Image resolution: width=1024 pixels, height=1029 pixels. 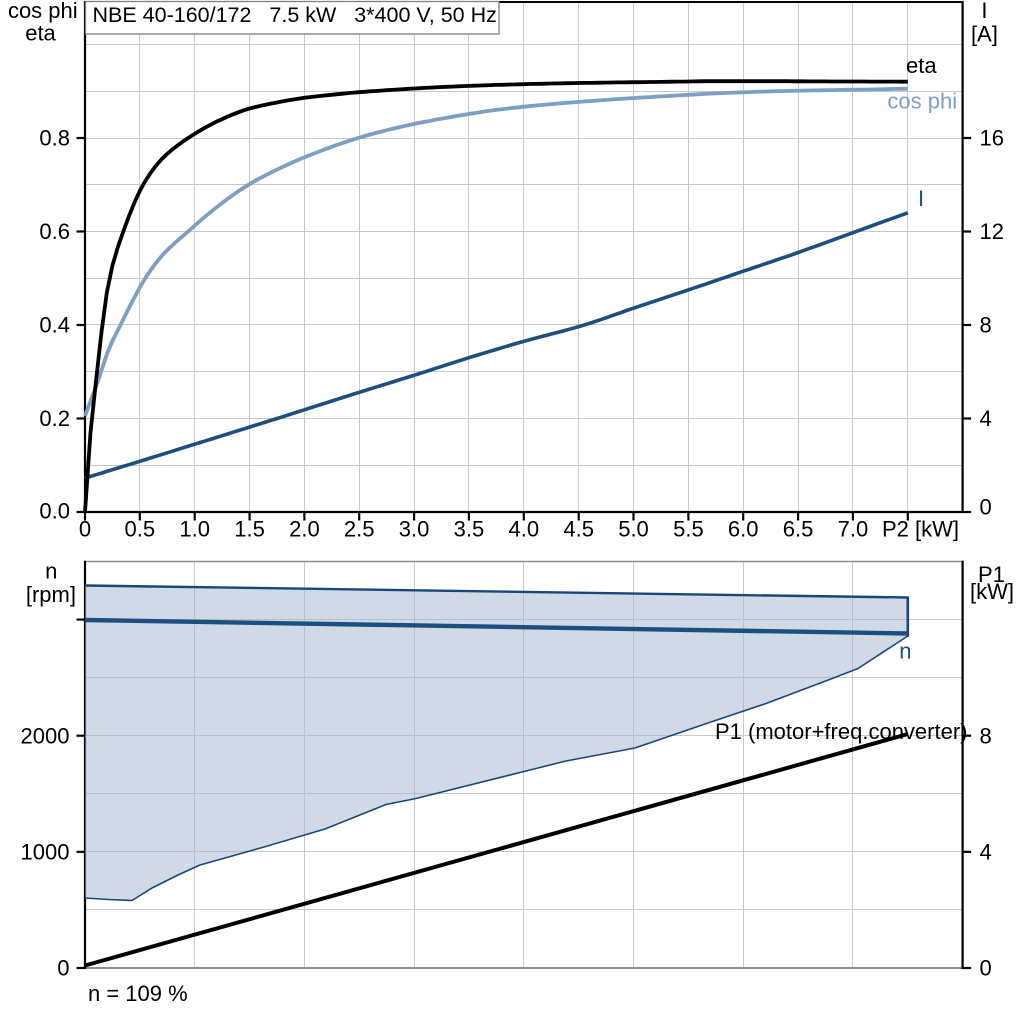 I want to click on svg-text: 0.0, so click(x=54, y=511).